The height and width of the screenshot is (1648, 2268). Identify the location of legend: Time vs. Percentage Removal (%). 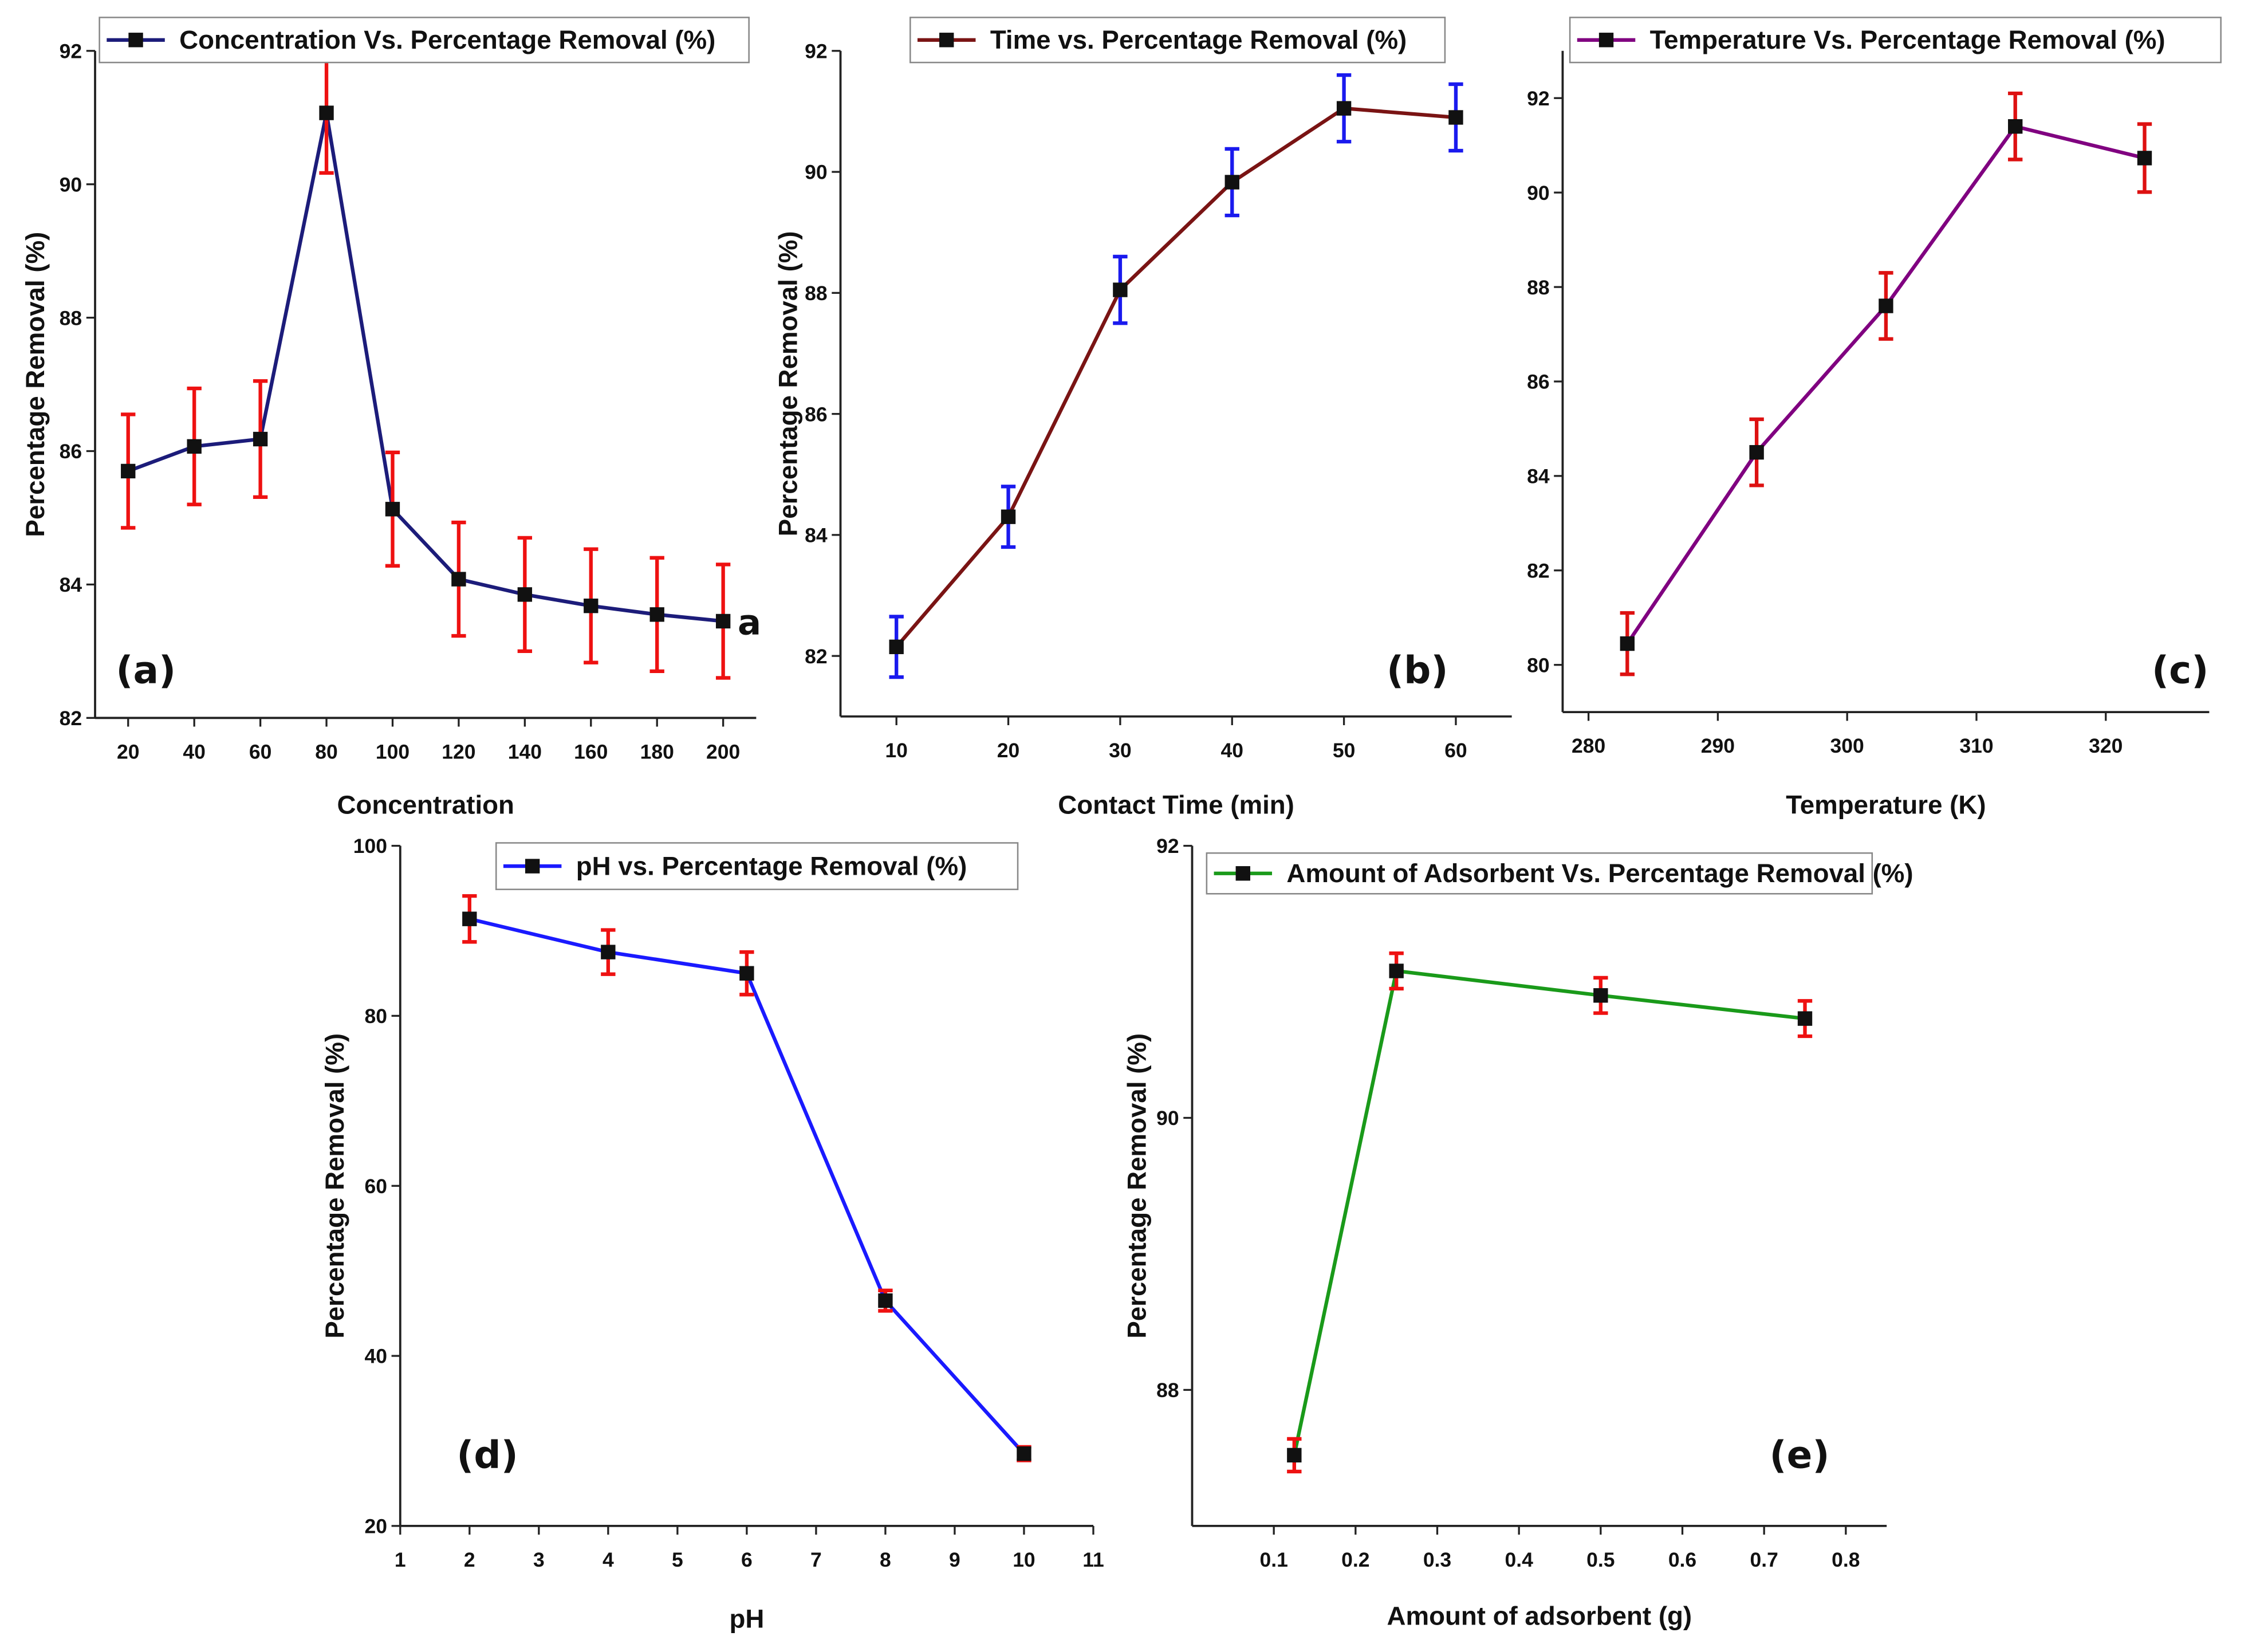
(1178, 40).